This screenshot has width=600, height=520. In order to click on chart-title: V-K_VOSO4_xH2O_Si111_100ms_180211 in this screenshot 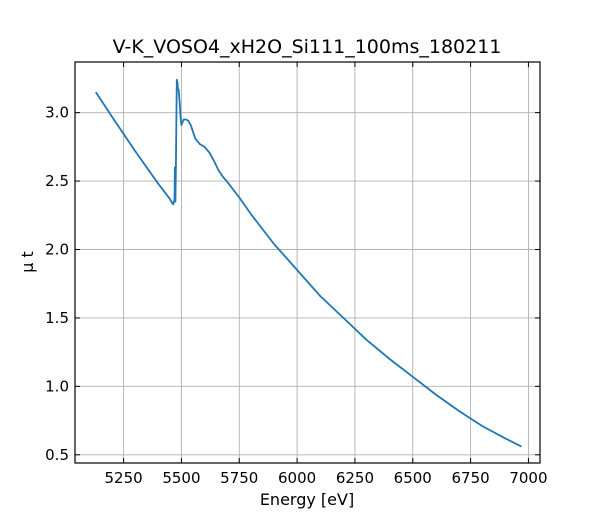, I will do `click(307, 47)`.